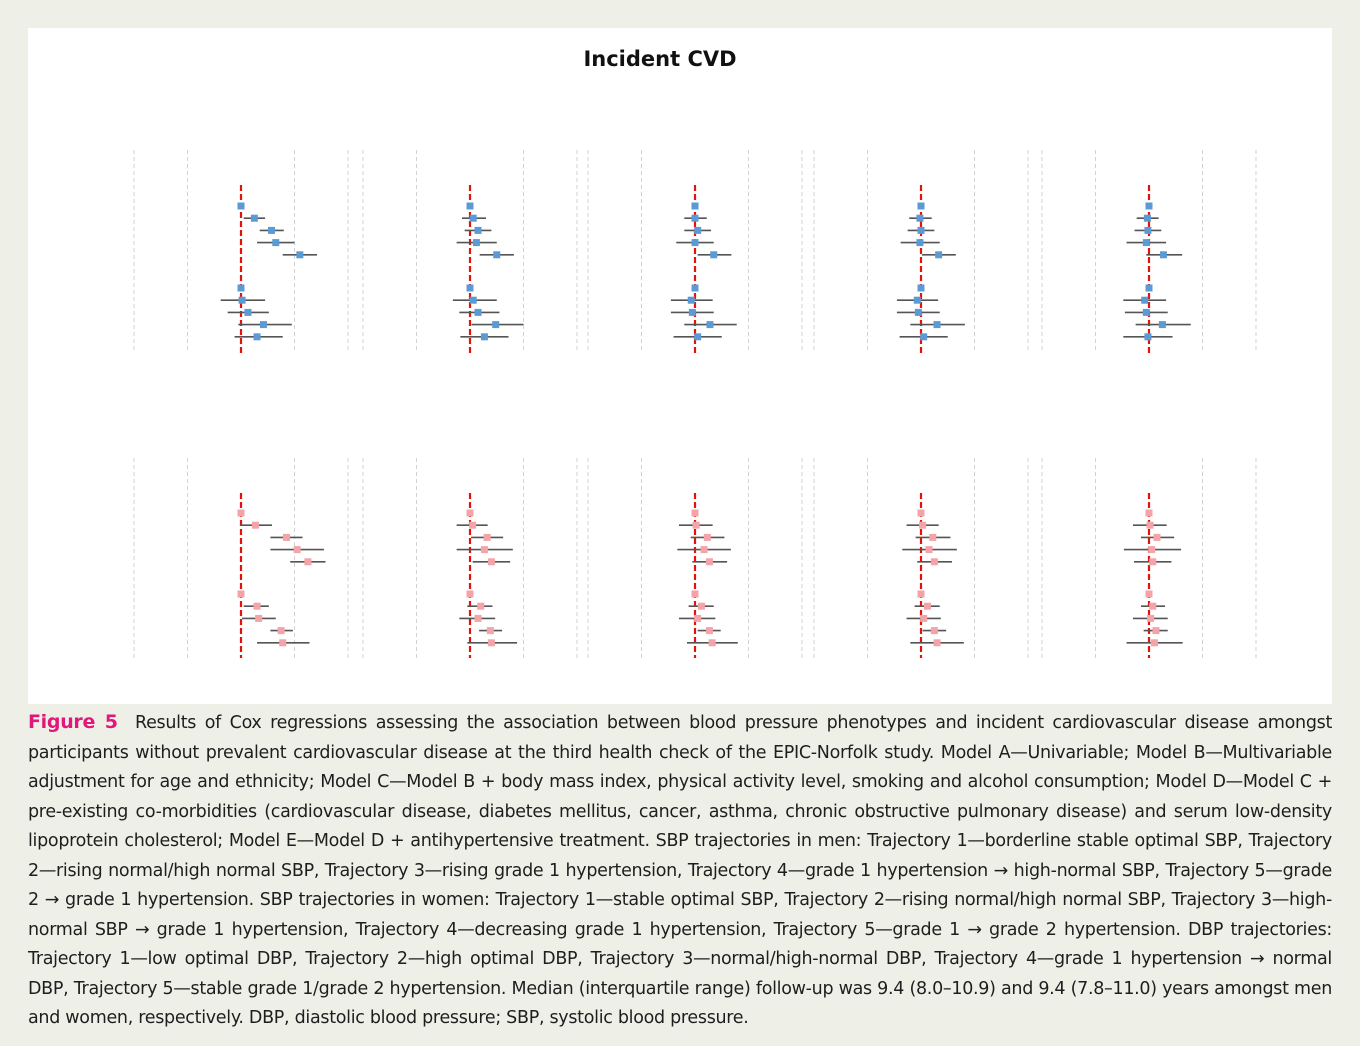  I want to click on chart-title: Incident CVD, so click(659, 59).